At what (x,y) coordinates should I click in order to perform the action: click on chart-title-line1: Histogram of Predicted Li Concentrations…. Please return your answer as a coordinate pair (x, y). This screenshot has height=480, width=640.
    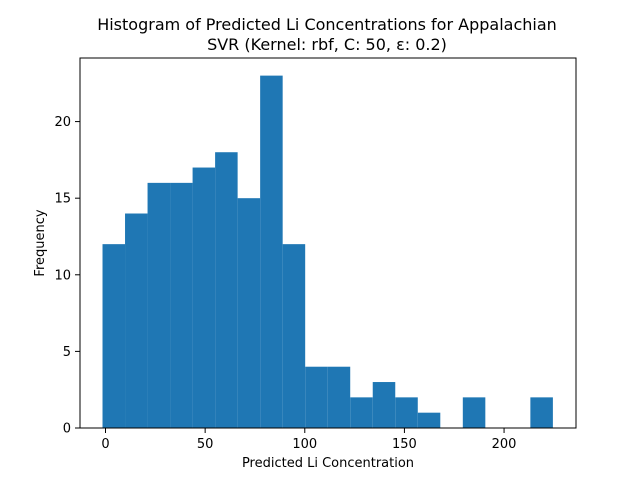
    Looking at the image, I should click on (327, 24).